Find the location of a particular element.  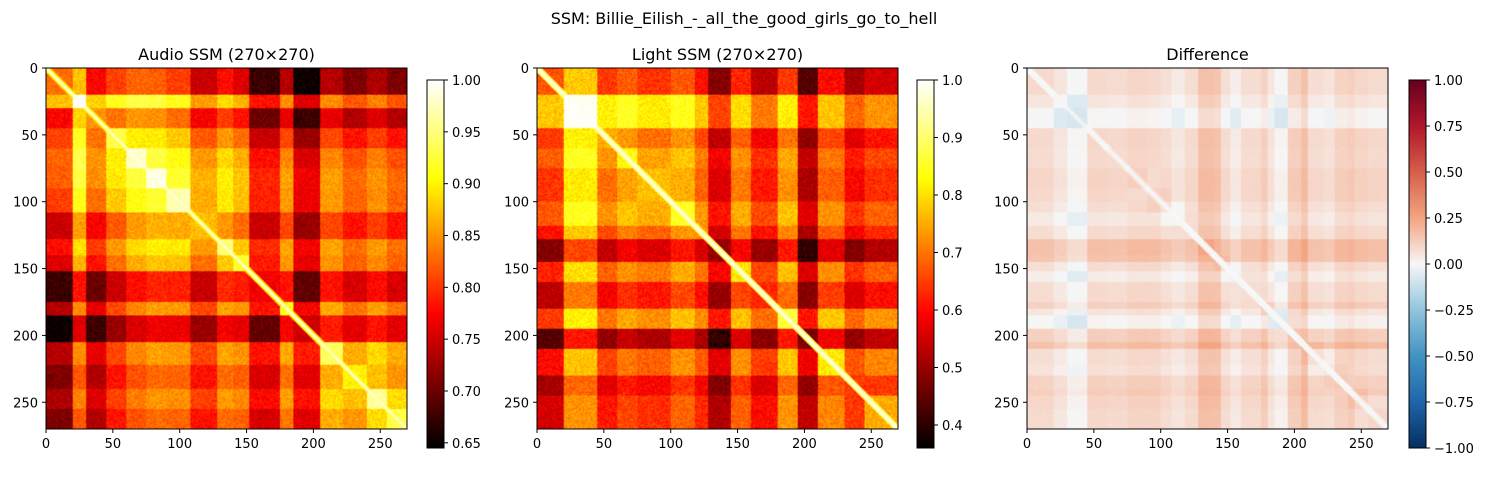

colorbar-tick-label: −0.25 is located at coordinates (1454, 311).